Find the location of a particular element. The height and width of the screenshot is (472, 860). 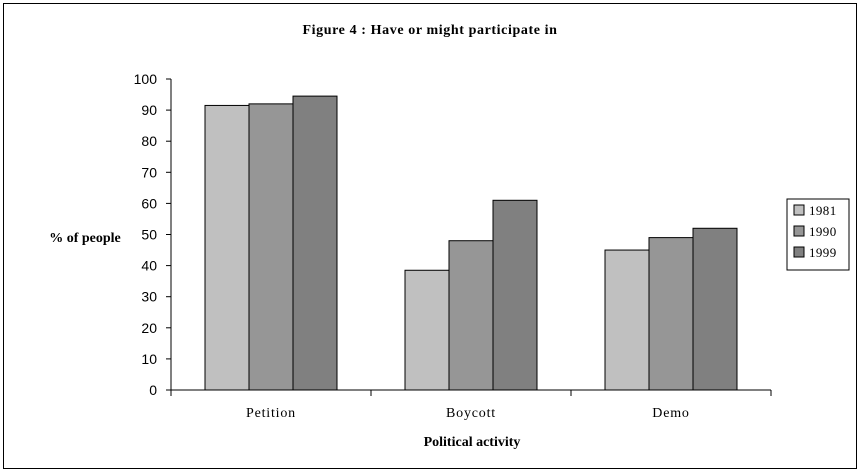

legend: 1981 1990 1999 is located at coordinates (818, 234).